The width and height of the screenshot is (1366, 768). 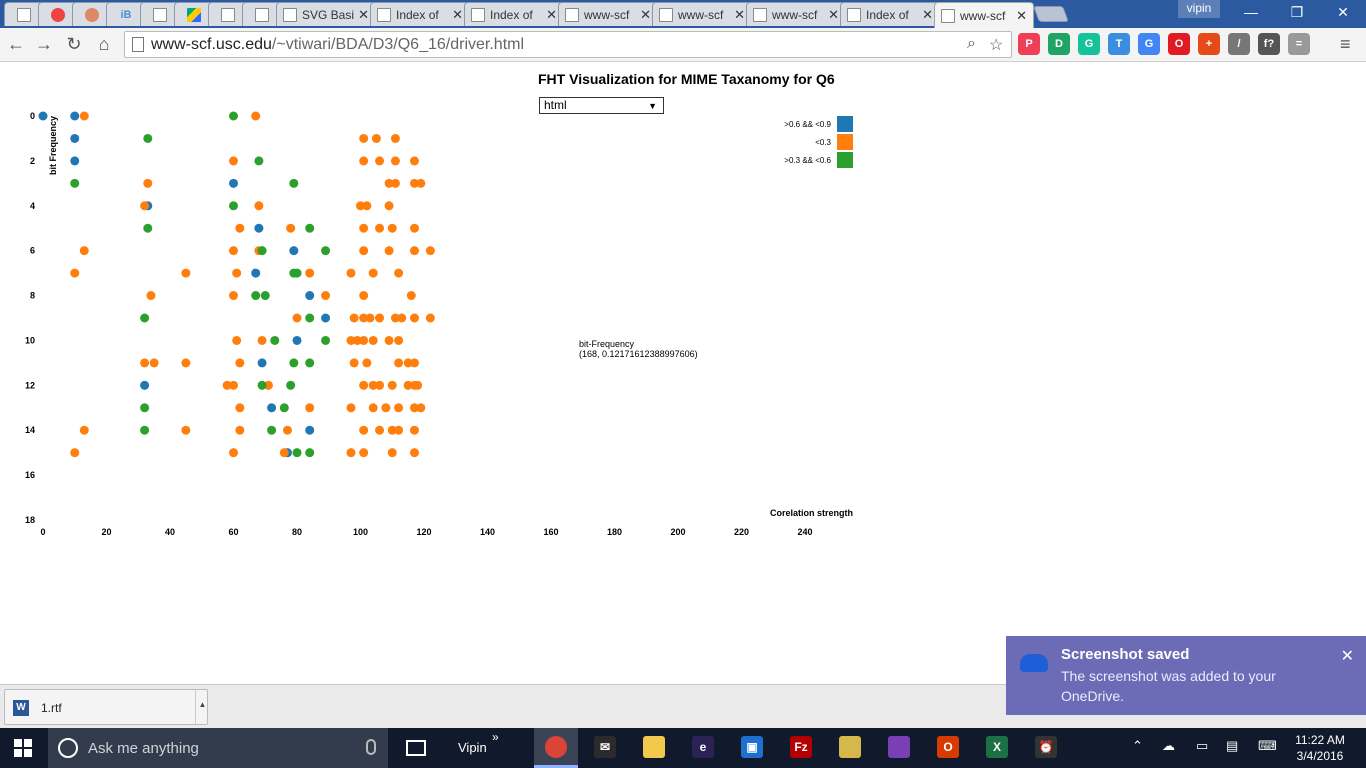 What do you see at coordinates (677, 532) in the screenshot?
I see `x-tick-label: 200` at bounding box center [677, 532].